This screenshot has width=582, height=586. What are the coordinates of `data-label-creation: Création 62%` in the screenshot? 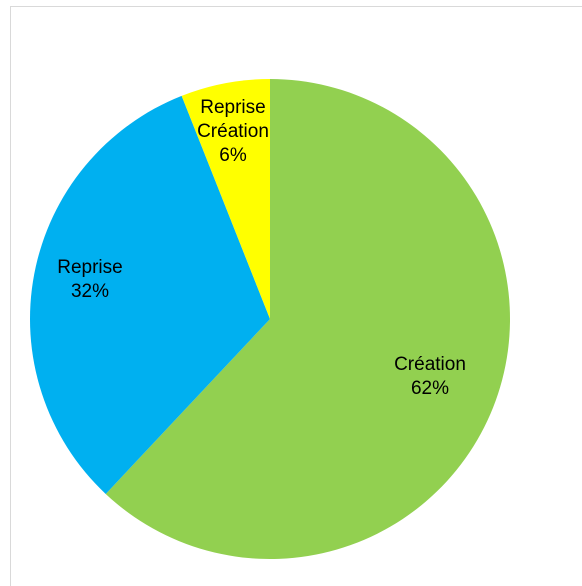 It's located at (430, 376).